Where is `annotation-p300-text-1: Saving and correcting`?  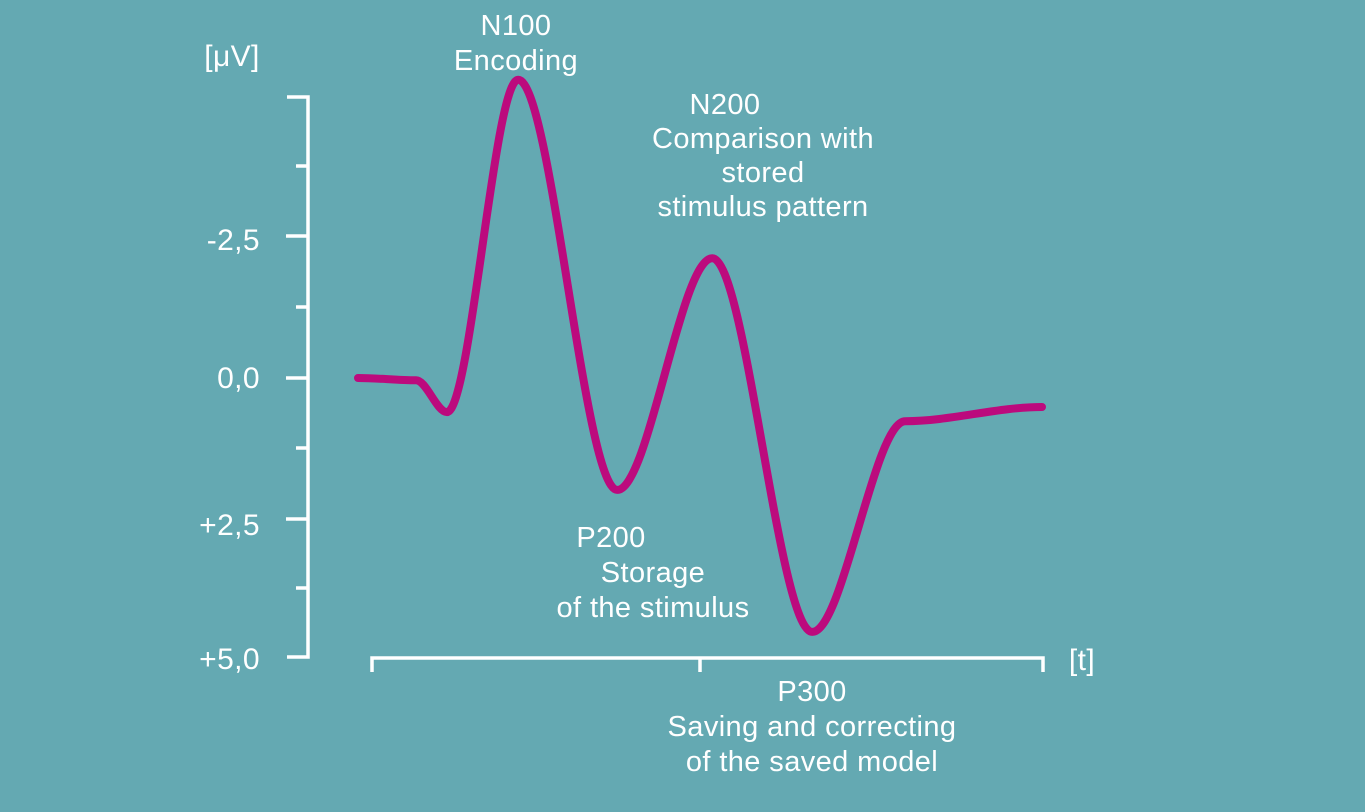 annotation-p300-text-1: Saving and correcting is located at coordinates (812, 727).